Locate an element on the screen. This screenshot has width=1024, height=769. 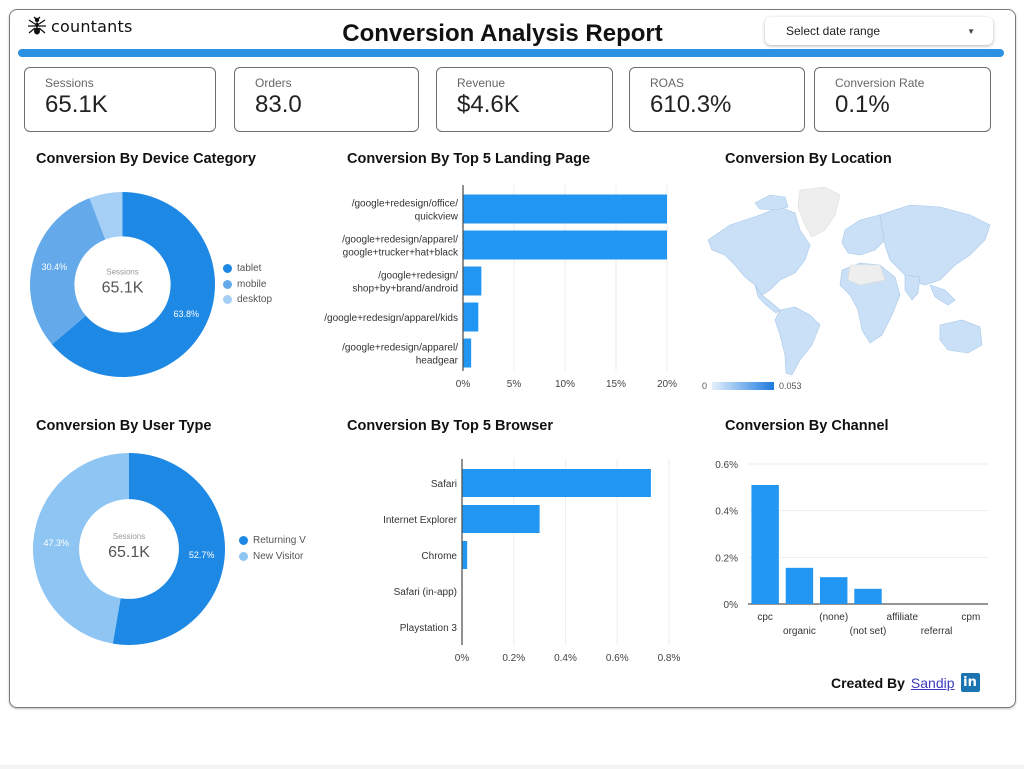
kpi-sessions: Sessions 65.1K is located at coordinates (120, 99).